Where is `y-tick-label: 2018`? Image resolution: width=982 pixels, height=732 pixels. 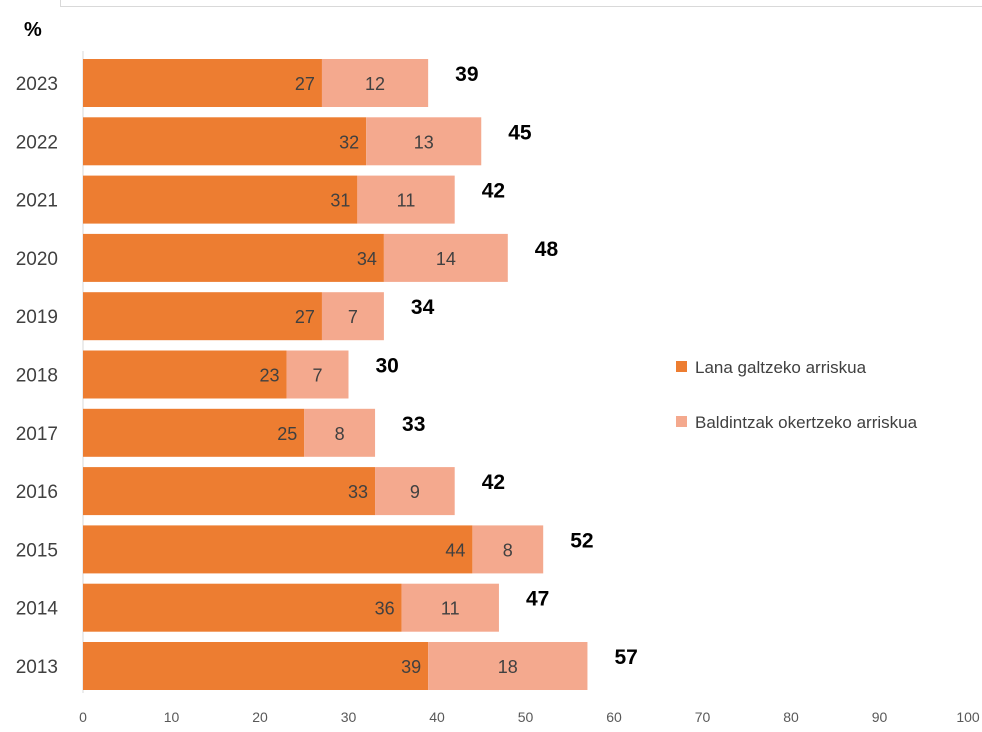
y-tick-label: 2018 is located at coordinates (37, 376).